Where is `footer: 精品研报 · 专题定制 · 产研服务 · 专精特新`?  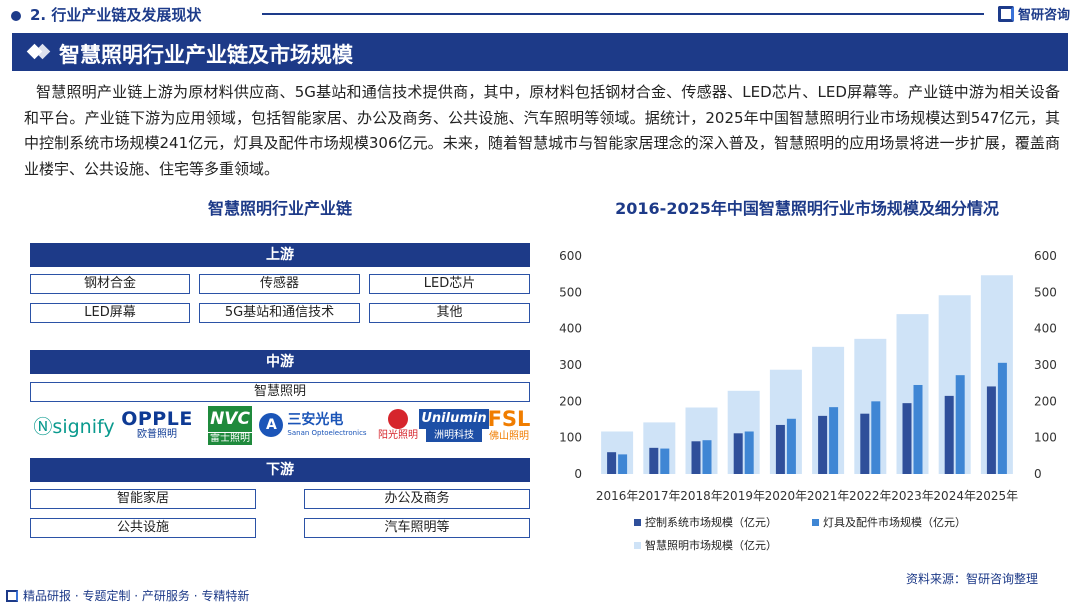 footer: 精品研报 · 专题定制 · 产研服务 · 专精特新 is located at coordinates (127, 595).